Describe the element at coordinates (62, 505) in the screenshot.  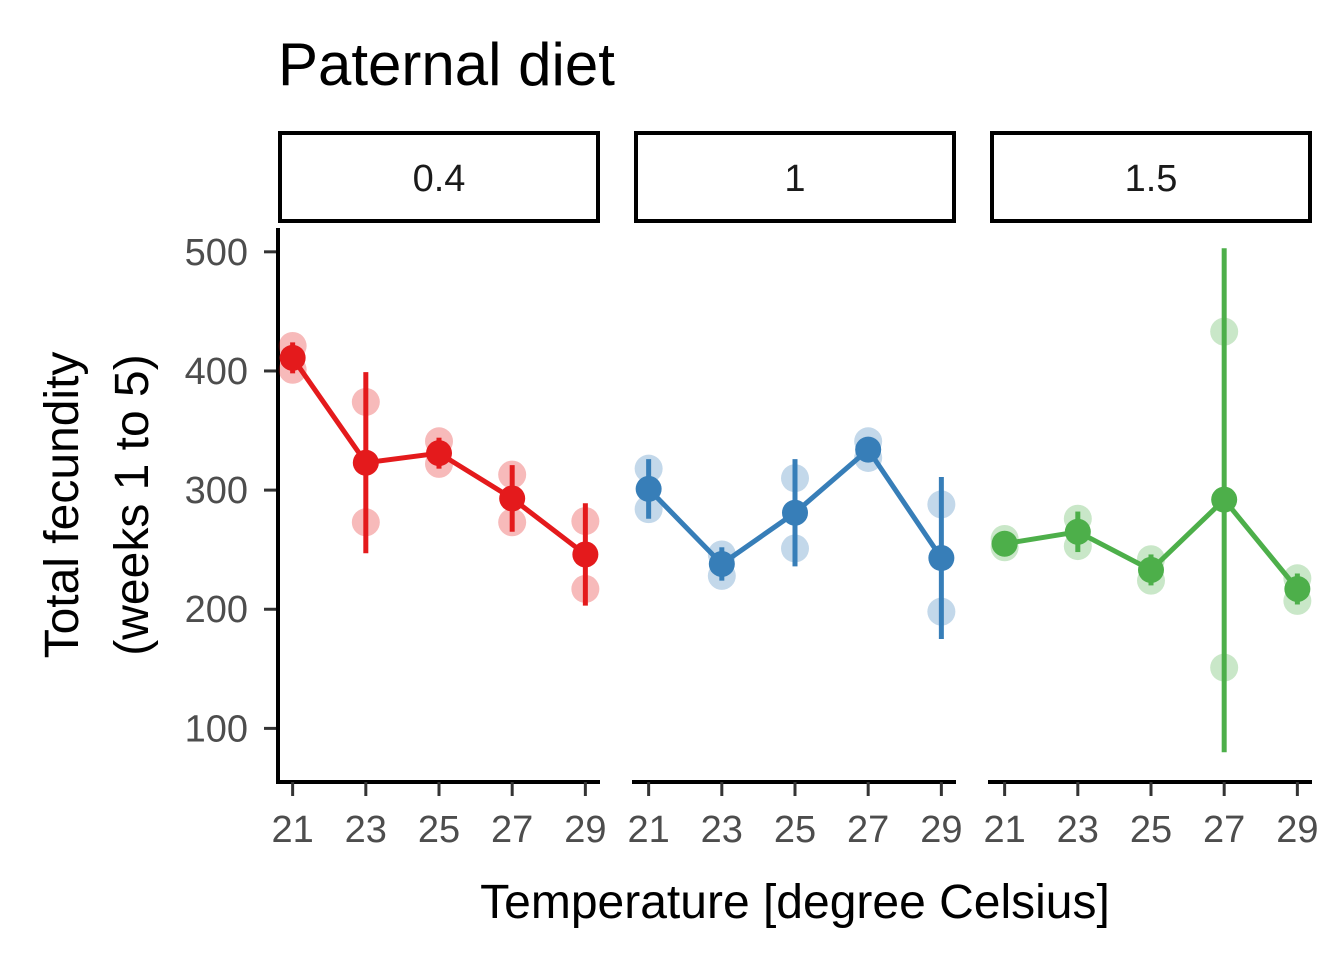
I see `y-axis-title-line-1: Total fecundity` at that location.